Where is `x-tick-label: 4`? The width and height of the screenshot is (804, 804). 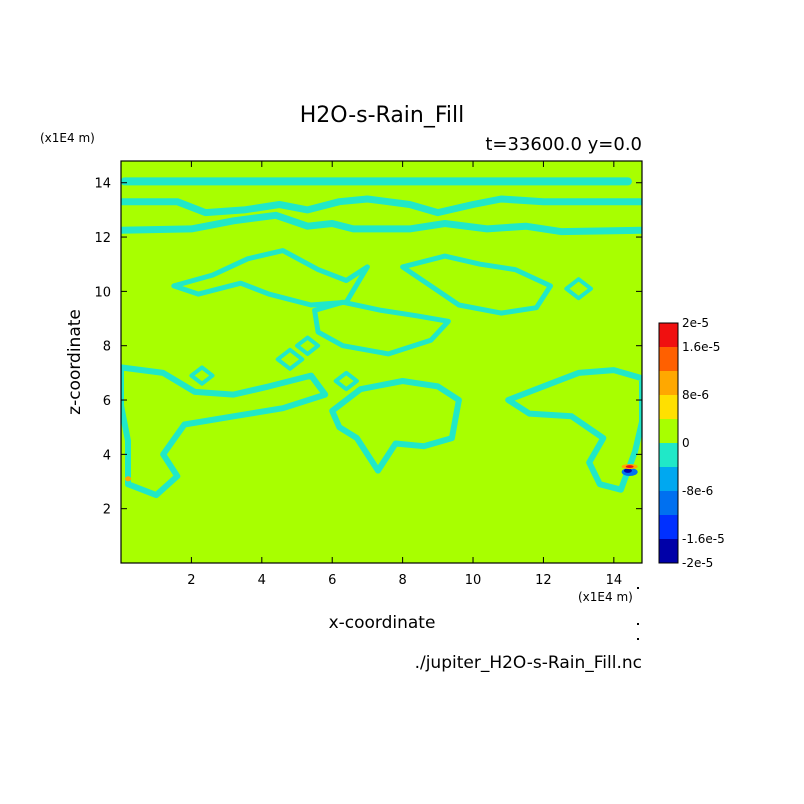
x-tick-label: 4 is located at coordinates (262, 580).